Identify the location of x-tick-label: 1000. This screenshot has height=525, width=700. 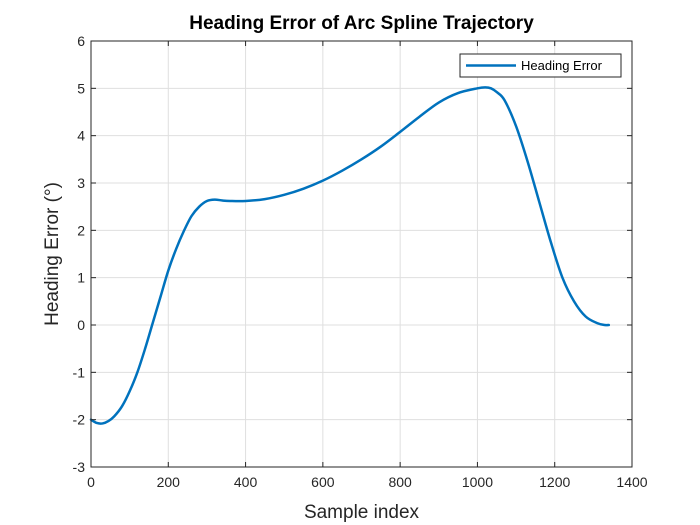
(477, 482).